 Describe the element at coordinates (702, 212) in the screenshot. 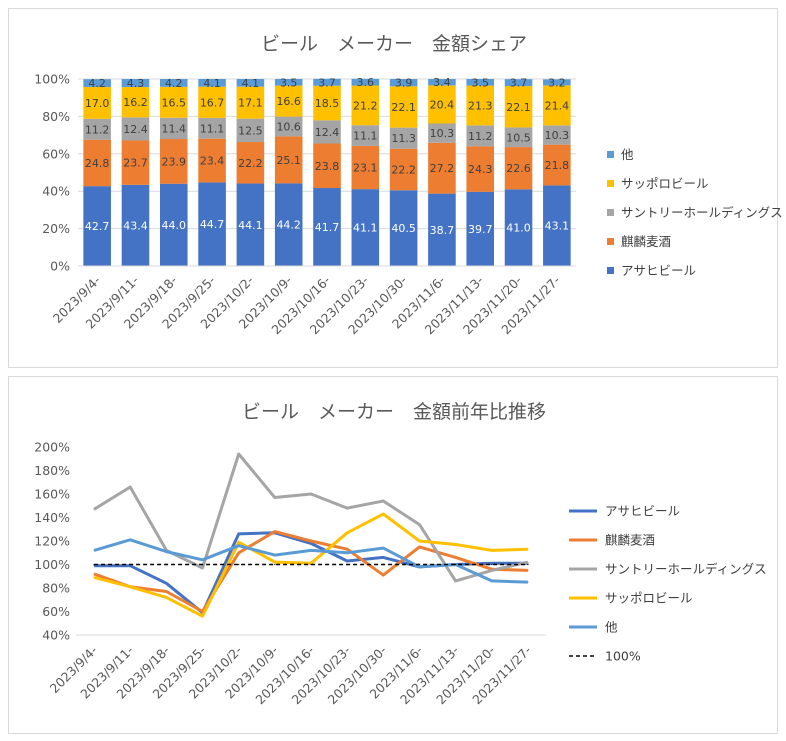

I see `share-legend-label: サントリーホールディングス` at that location.